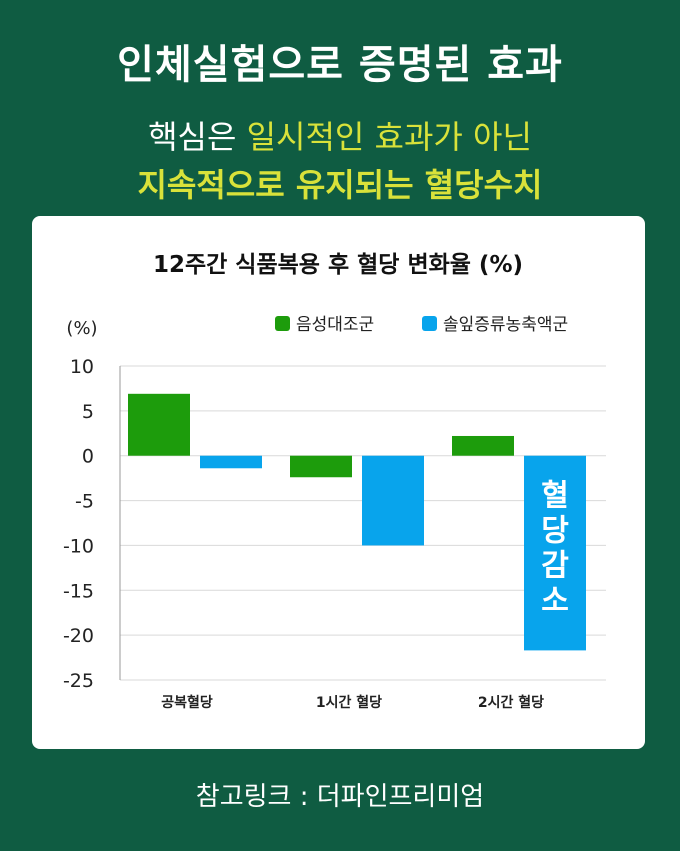  What do you see at coordinates (88, 457) in the screenshot?
I see `y-tick-label: 0` at bounding box center [88, 457].